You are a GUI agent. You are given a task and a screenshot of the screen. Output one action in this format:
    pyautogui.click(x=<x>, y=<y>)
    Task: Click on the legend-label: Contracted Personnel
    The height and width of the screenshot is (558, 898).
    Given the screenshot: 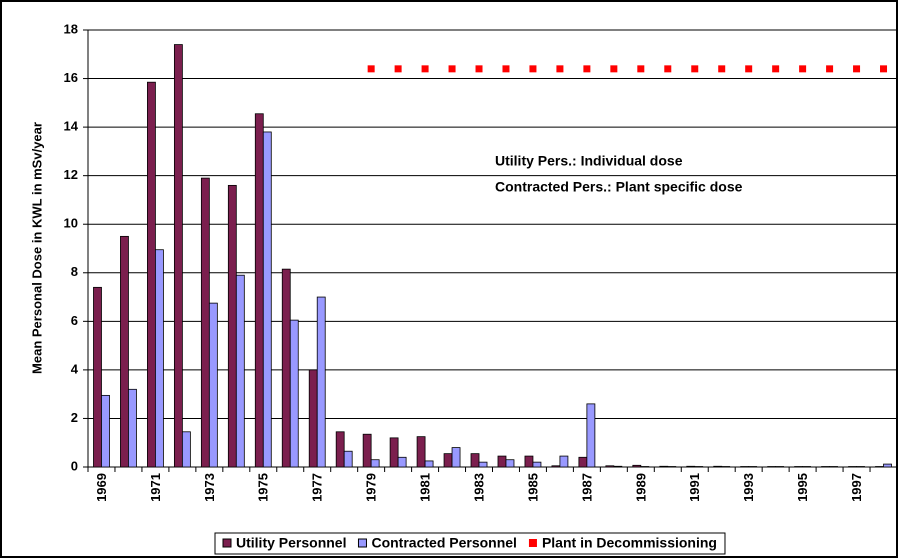 What is the action you would take?
    pyautogui.click(x=443, y=543)
    